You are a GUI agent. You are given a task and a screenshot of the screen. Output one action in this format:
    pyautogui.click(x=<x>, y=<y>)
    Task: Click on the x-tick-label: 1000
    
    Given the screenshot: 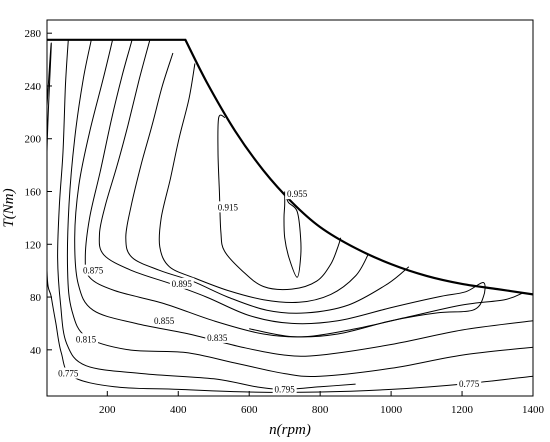 What is the action you would take?
    pyautogui.click(x=391, y=410)
    